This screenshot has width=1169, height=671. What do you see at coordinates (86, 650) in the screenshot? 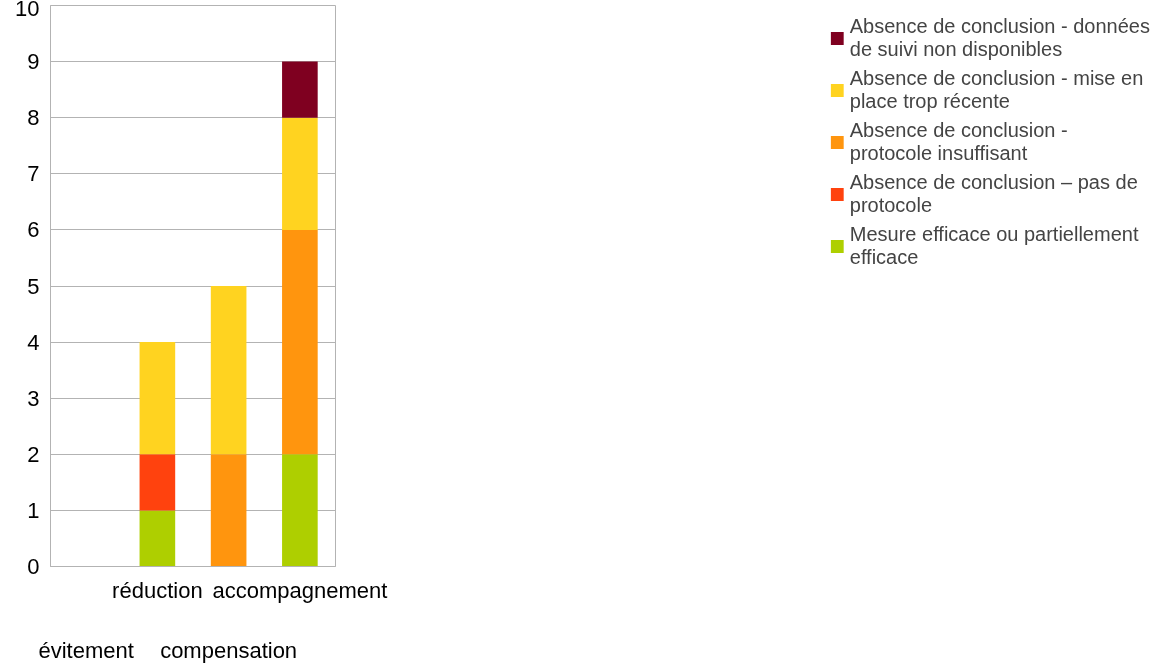
I see `x-tick-label: évitement` at bounding box center [86, 650].